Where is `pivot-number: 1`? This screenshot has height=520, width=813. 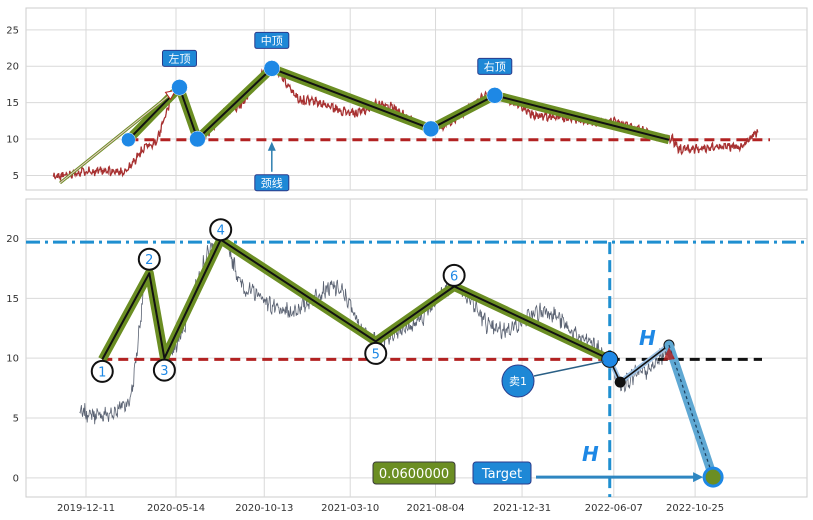
pivot-number: 1 is located at coordinates (102, 372).